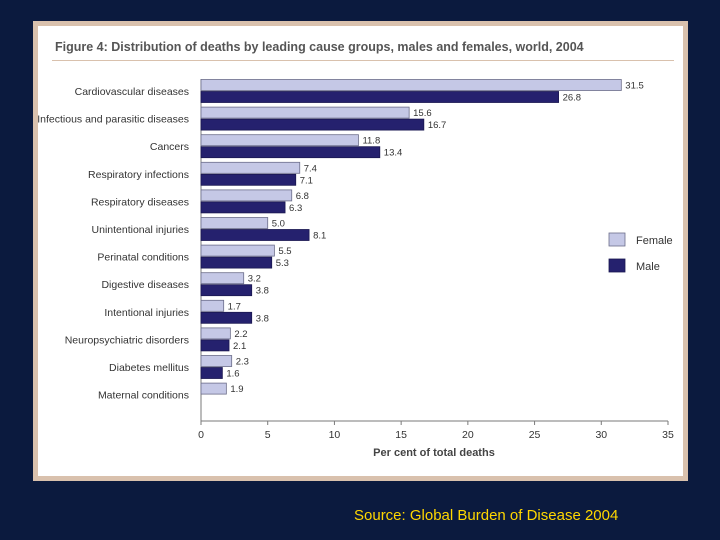 This screenshot has width=720, height=540. I want to click on data-label-female: 1.7, so click(234, 306).